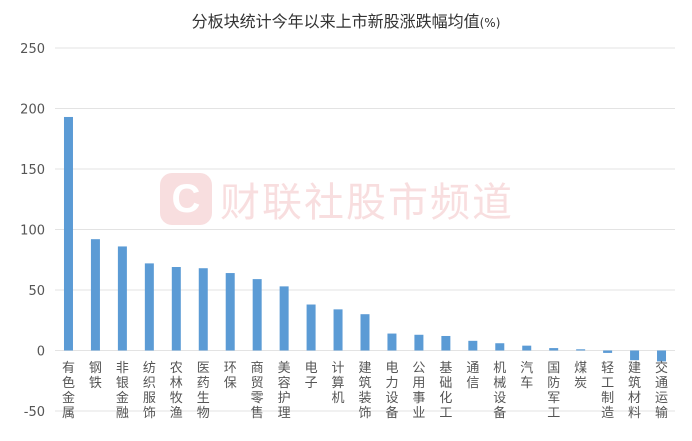 The width and height of the screenshot is (692, 441). What do you see at coordinates (32, 49) in the screenshot?
I see `y-tick-label: 250` at bounding box center [32, 49].